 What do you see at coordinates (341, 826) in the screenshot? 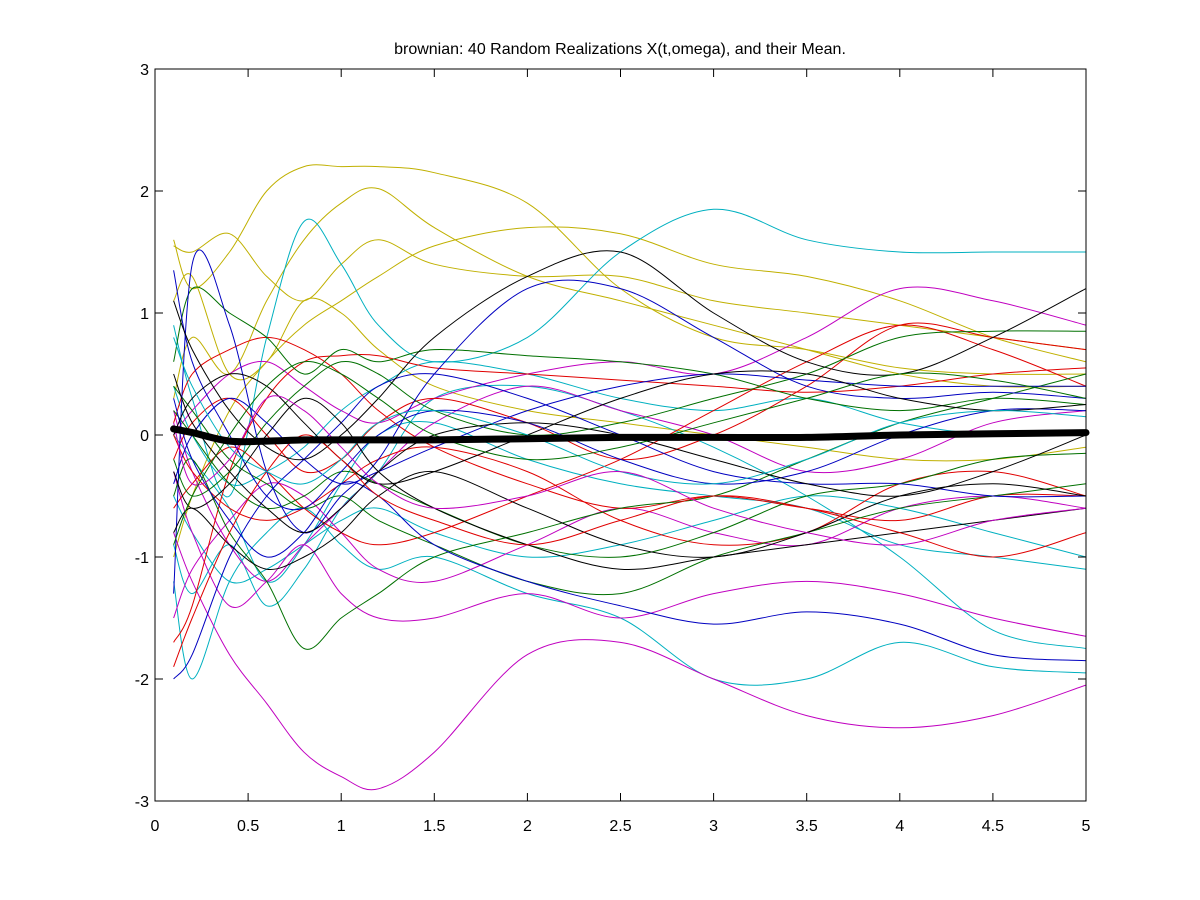
I see `x-tick-label: 1` at bounding box center [341, 826].